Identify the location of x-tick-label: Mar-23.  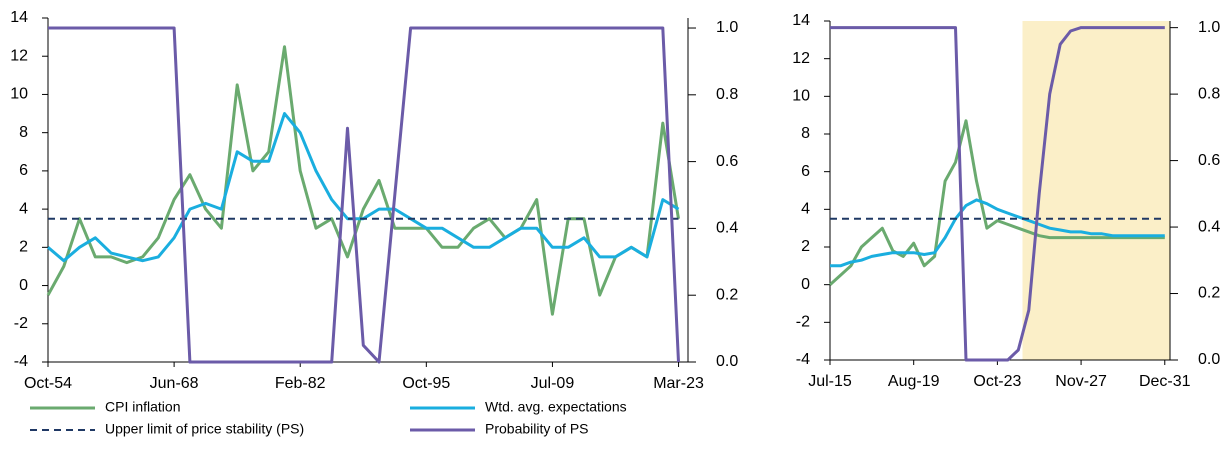
(678, 383).